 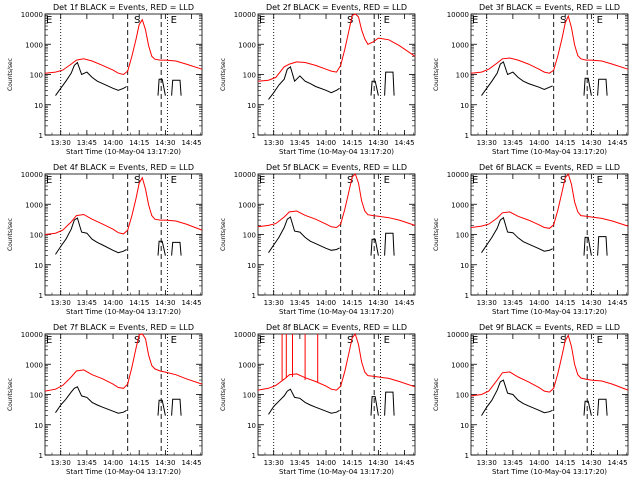 What do you see at coordinates (123, 327) in the screenshot?
I see `chart-title: Det 7f BLACK = Events, RED = LLD` at bounding box center [123, 327].